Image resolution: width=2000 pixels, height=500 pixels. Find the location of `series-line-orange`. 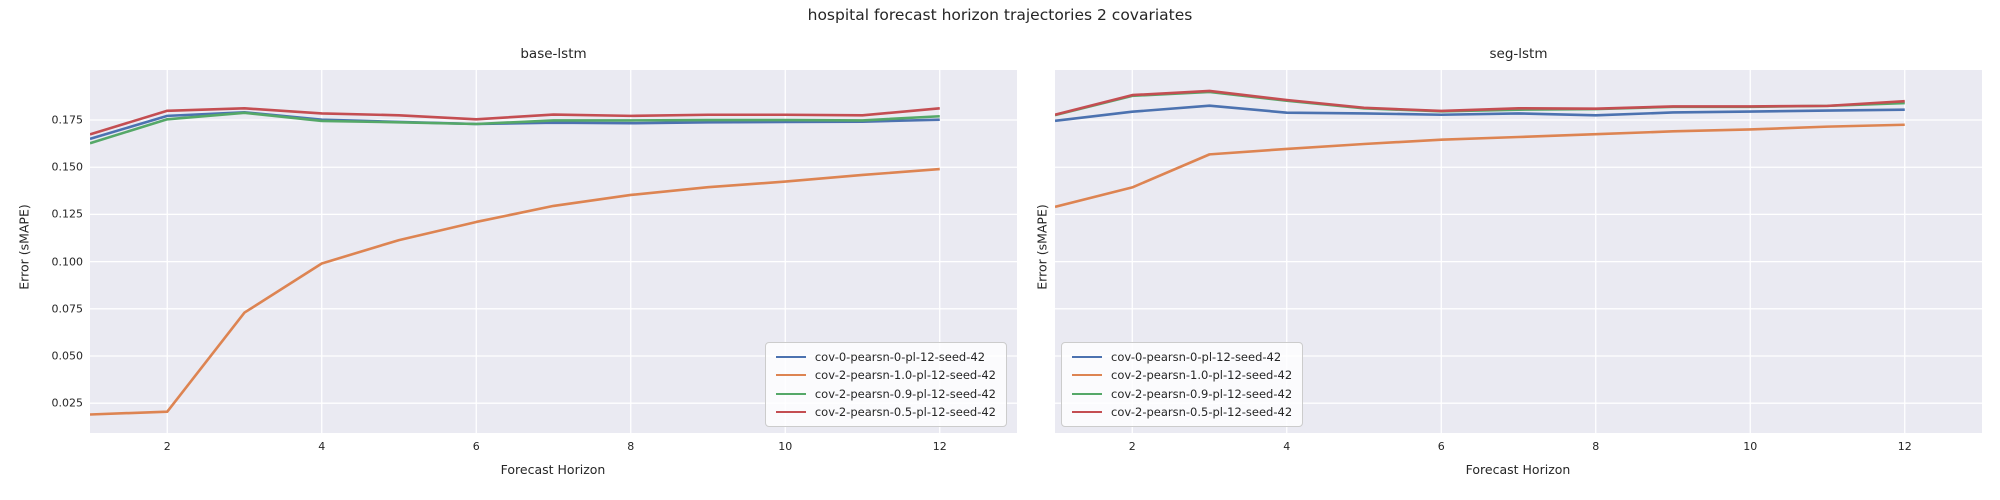

series-line-orange is located at coordinates (1480, 166).